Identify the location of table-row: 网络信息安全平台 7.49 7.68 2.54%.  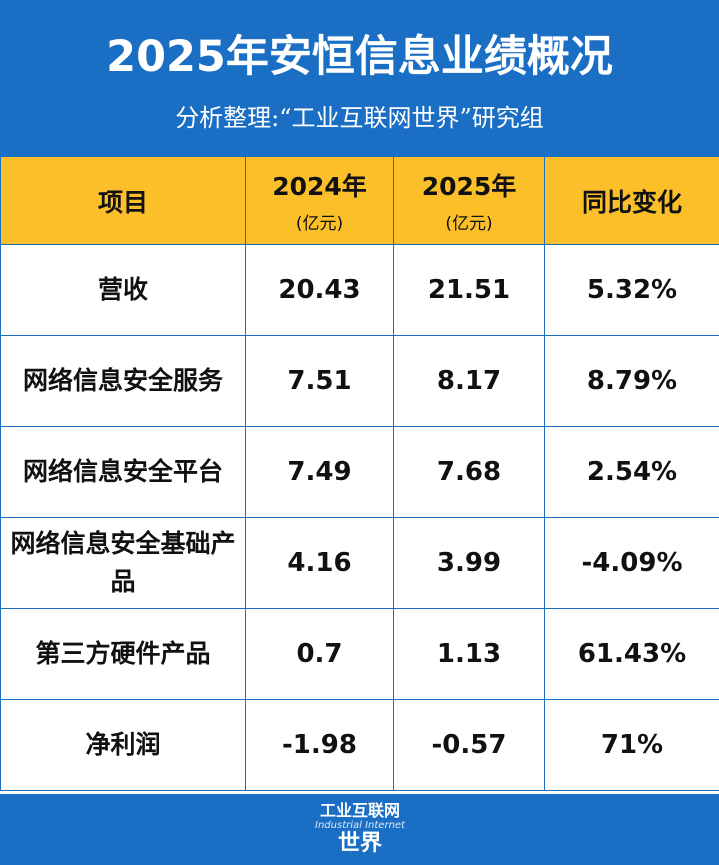
(359, 472).